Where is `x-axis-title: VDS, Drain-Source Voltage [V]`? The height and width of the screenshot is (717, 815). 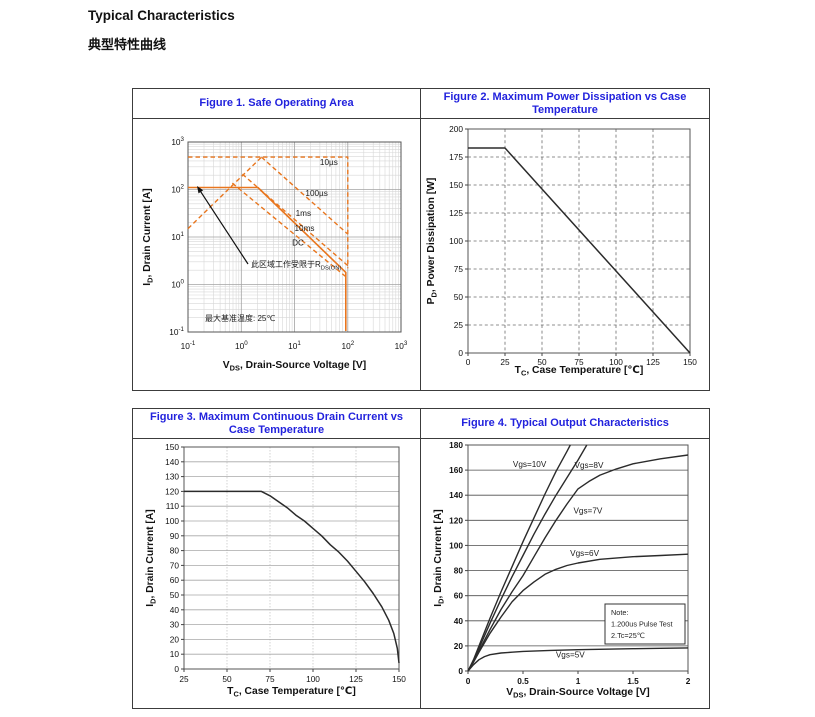 x-axis-title: VDS, Drain-Source Voltage [V] is located at coordinates (577, 693).